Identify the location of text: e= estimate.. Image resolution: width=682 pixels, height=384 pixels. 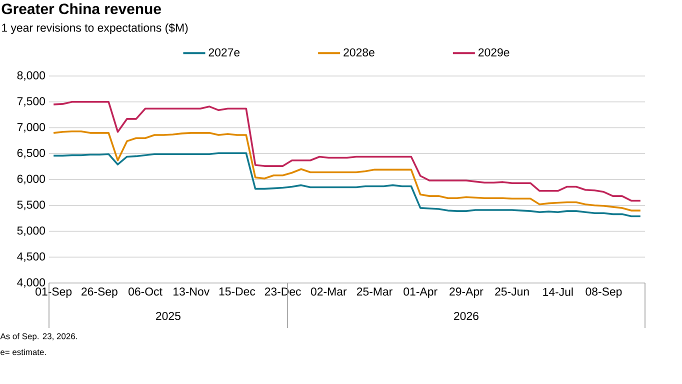
(23, 352).